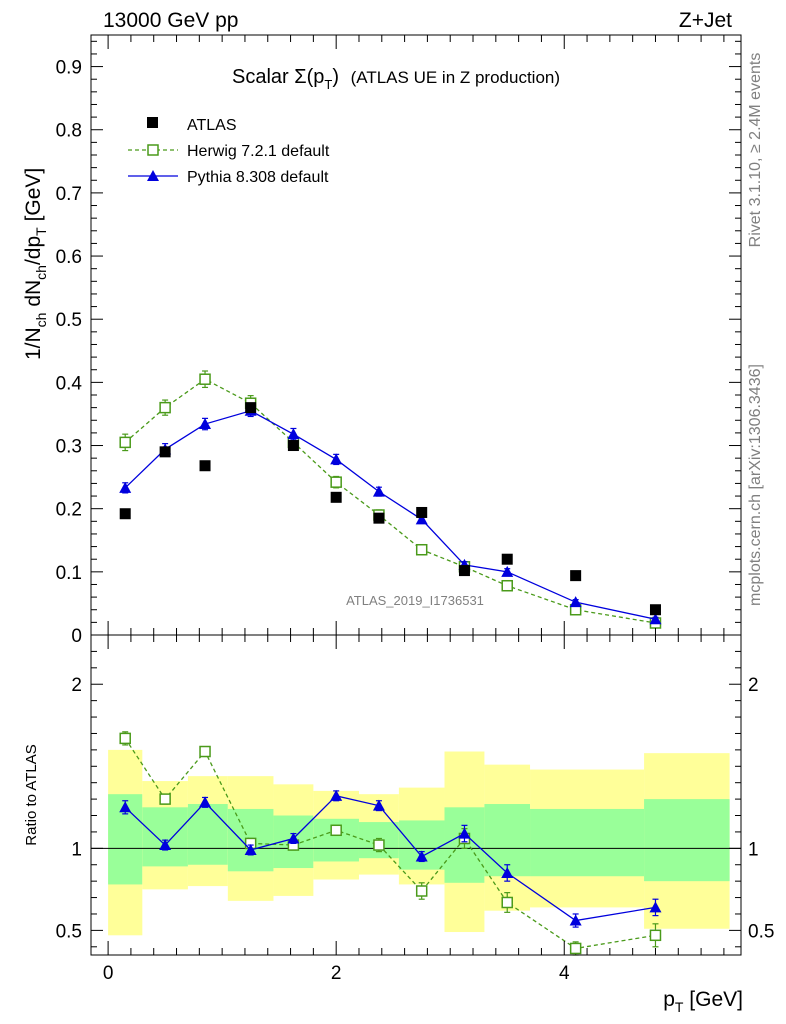 The image size is (786, 1024). What do you see at coordinates (390, 858) in the screenshot?
I see `ratio-pythia-line` at bounding box center [390, 858].